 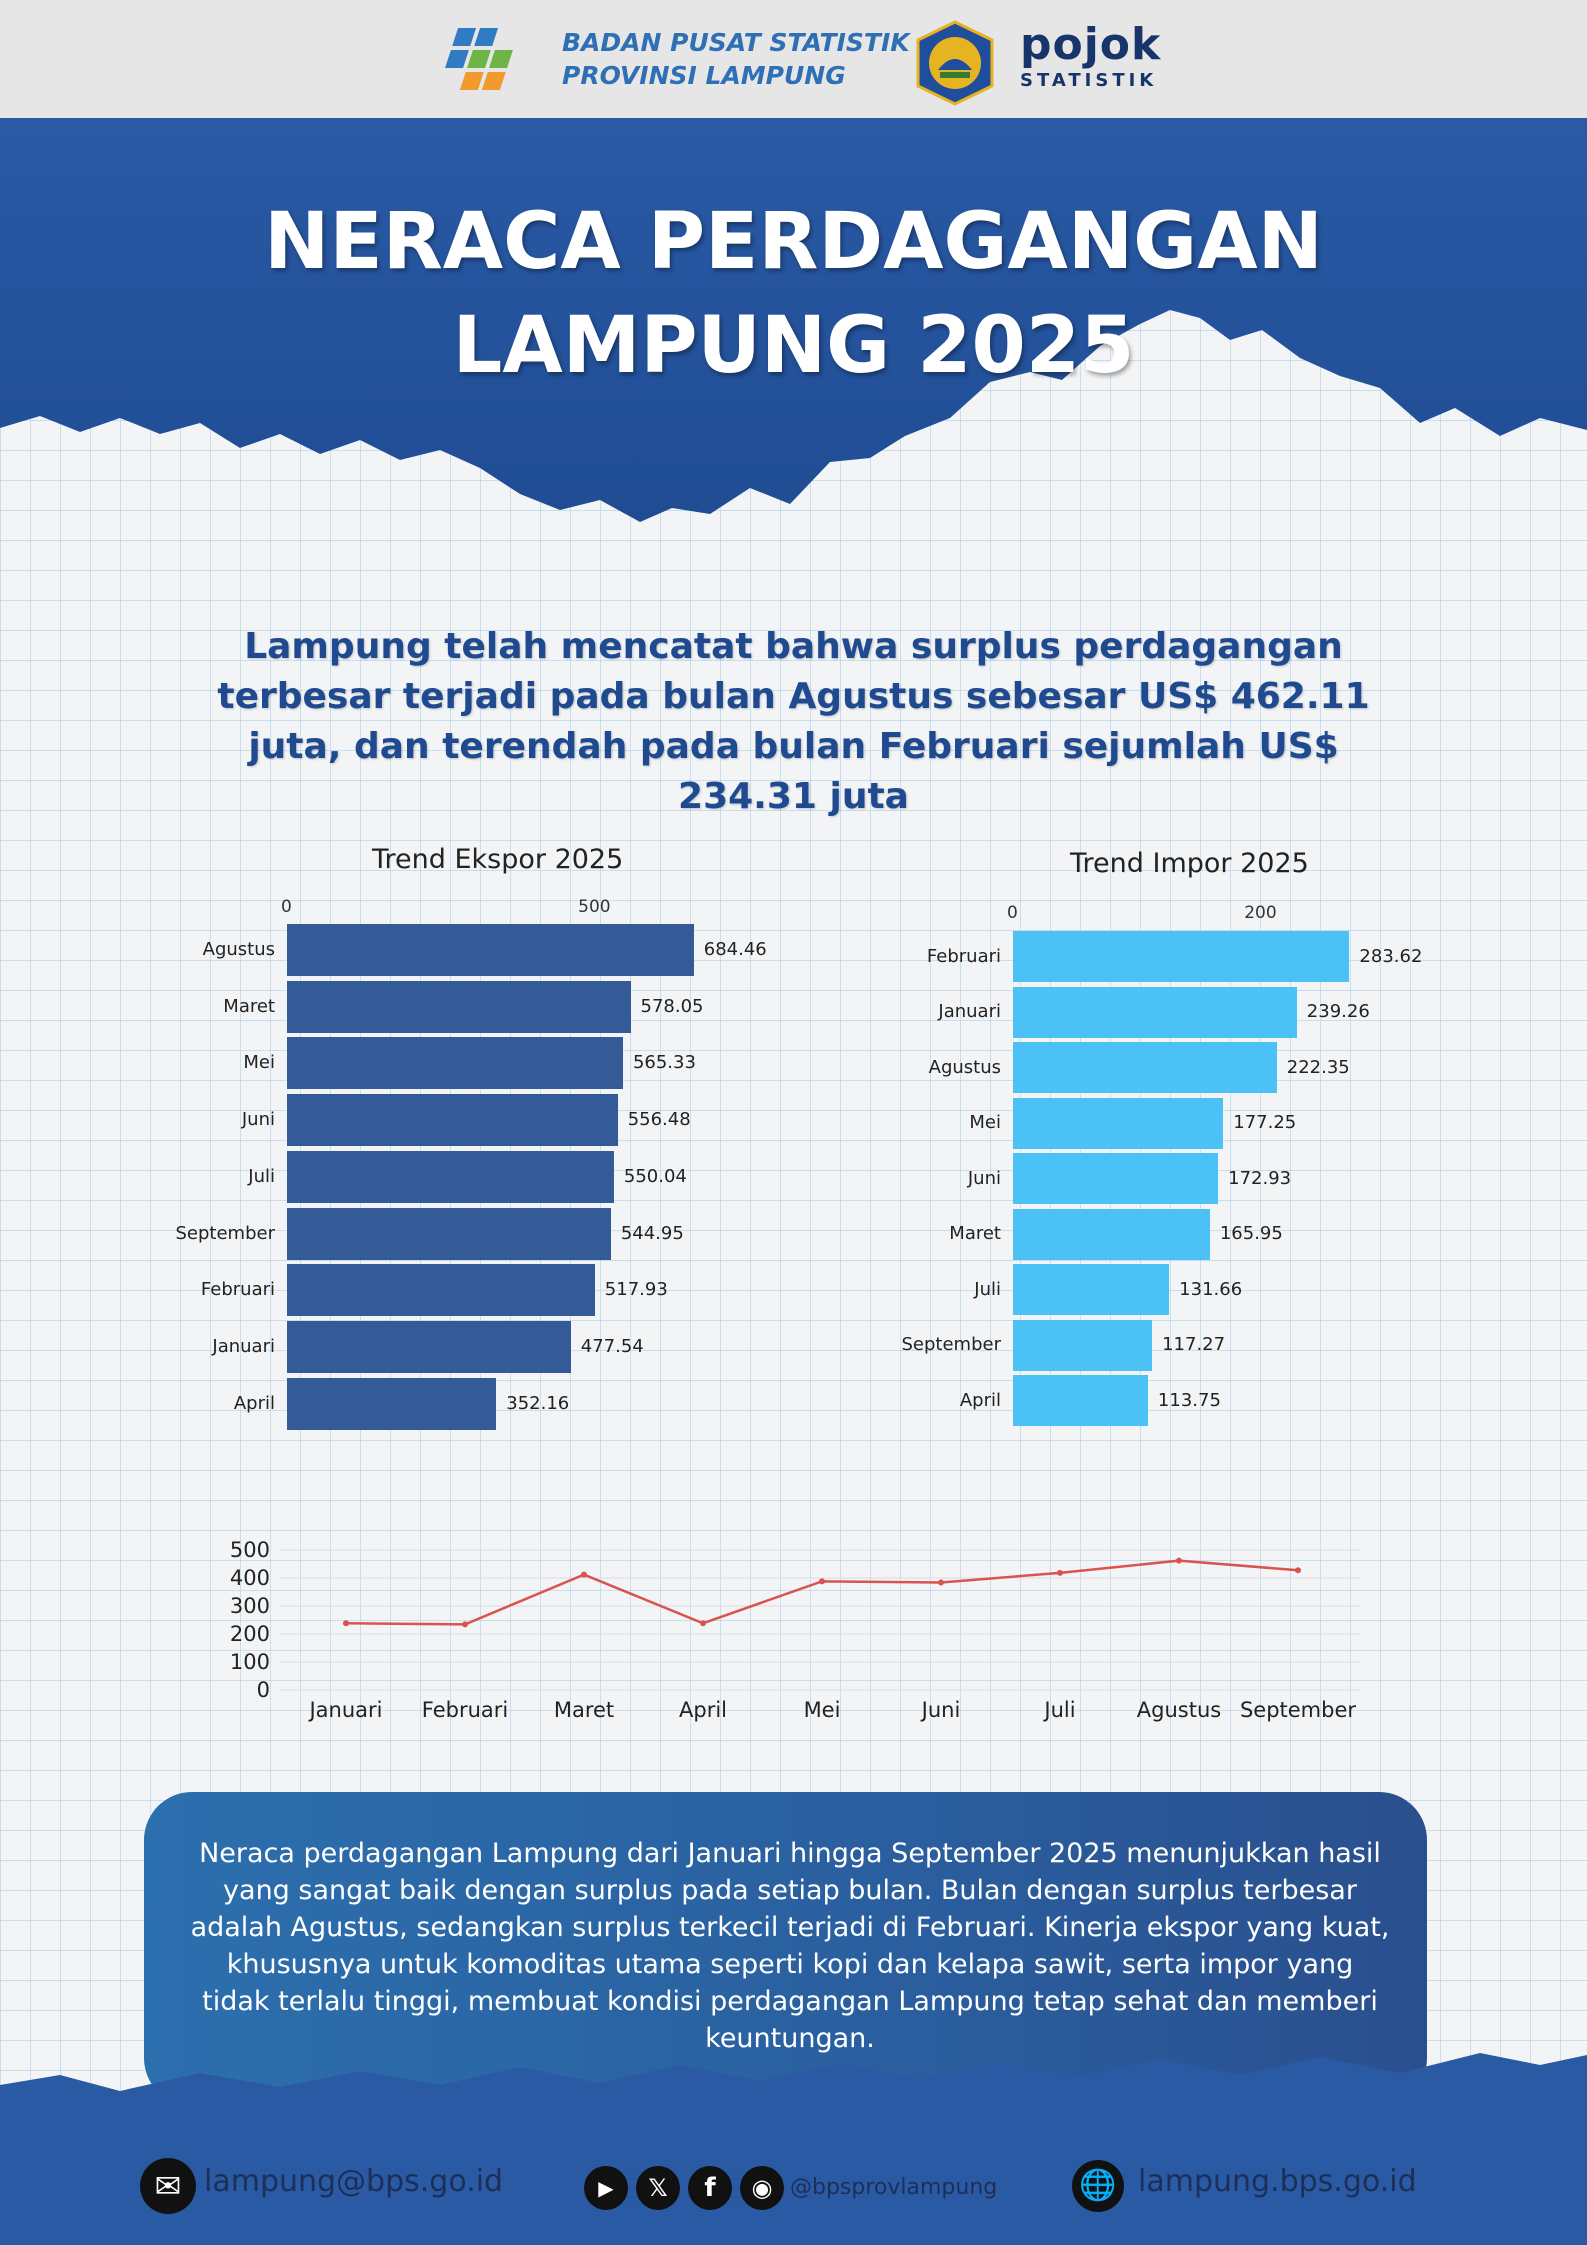 I want to click on facebook-icon: f, so click(x=710, y=2188).